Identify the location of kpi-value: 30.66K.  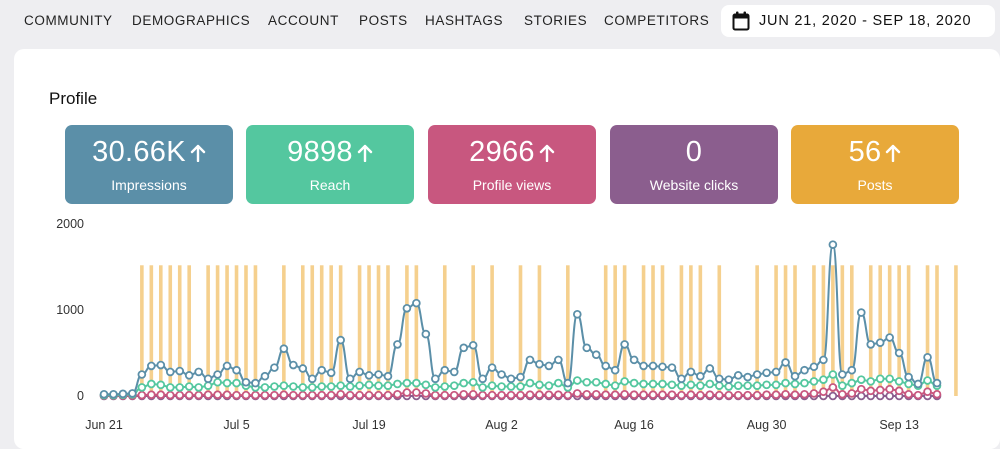
(139, 152).